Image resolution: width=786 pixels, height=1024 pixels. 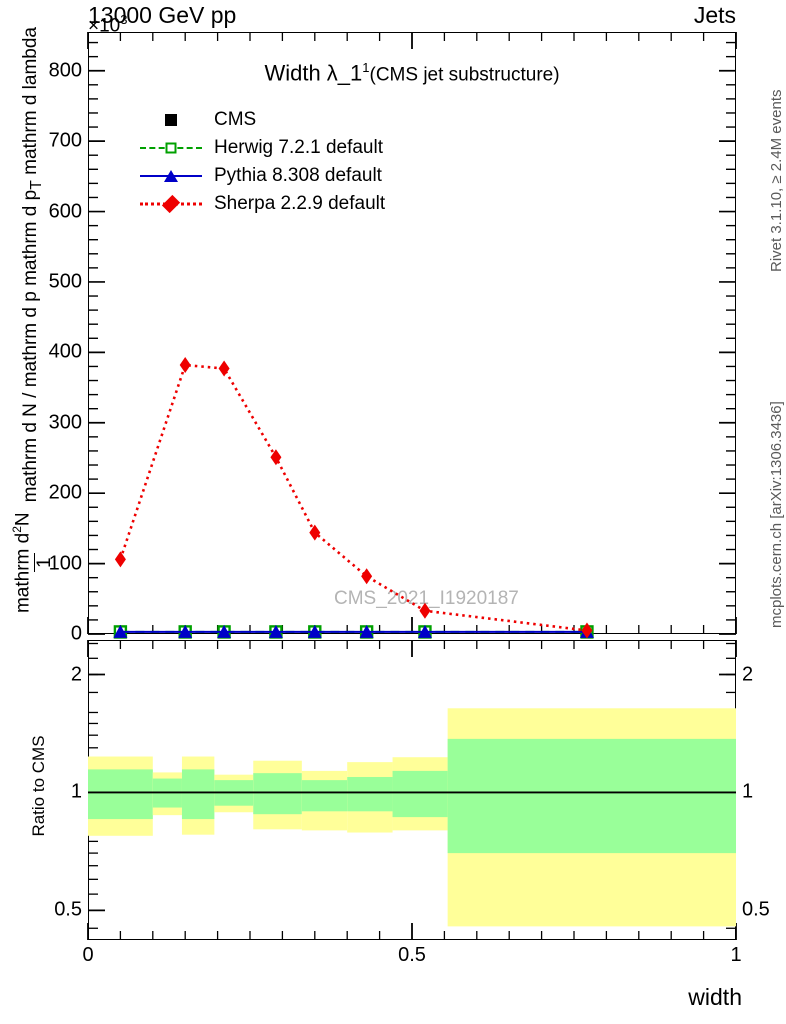 I want to click on x-axis-tick-label: 0.5, so click(x=412, y=955).